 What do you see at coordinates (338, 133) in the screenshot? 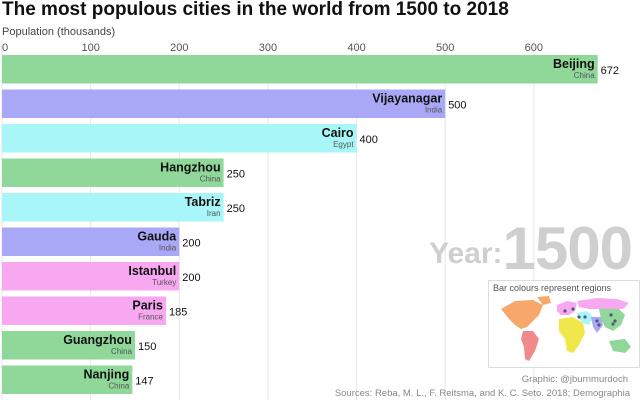
I see `bar-city-label: Cairo` at bounding box center [338, 133].